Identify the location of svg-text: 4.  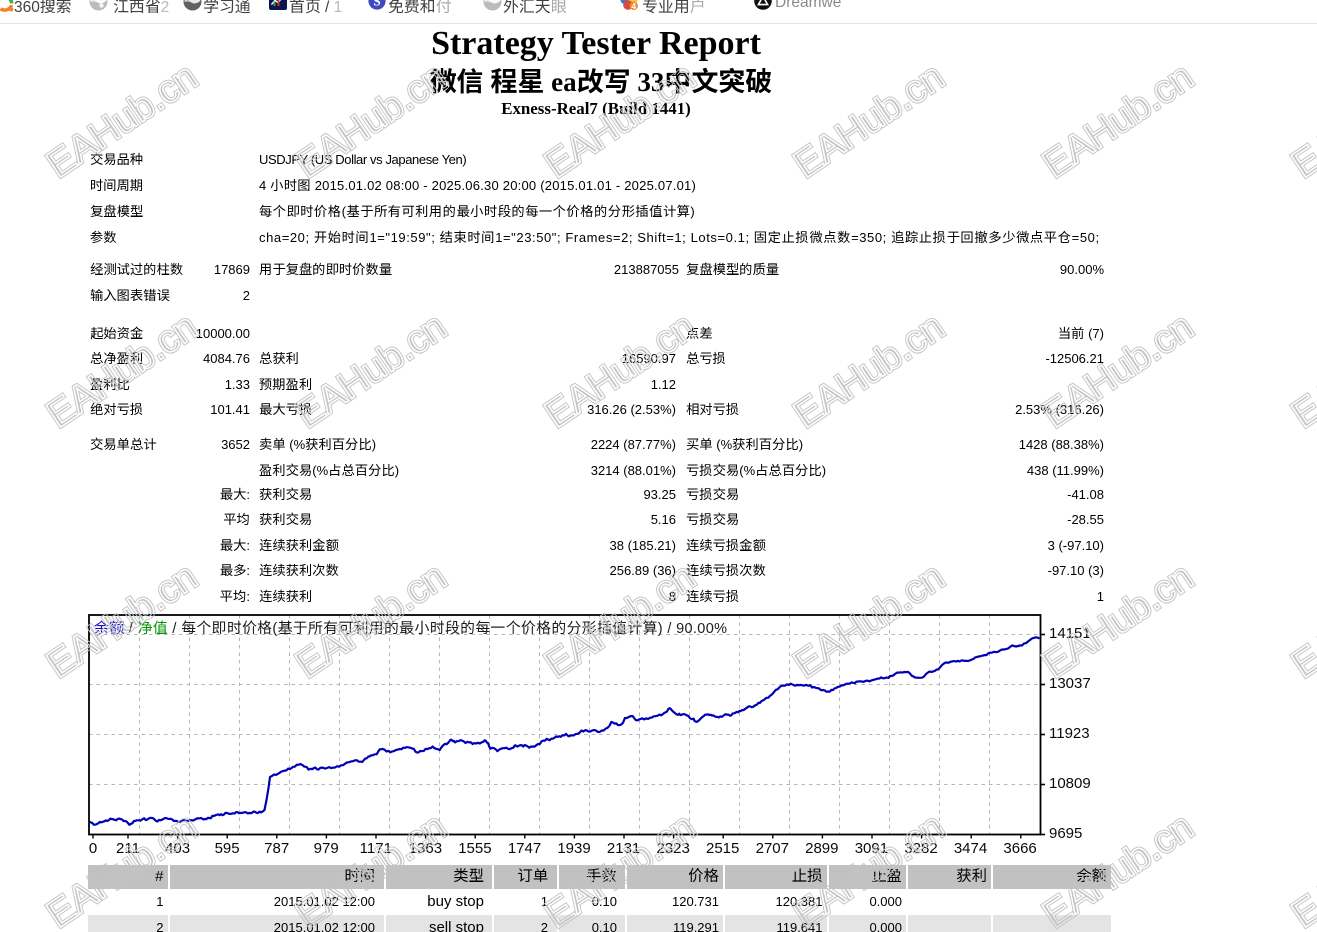
(633, 6).